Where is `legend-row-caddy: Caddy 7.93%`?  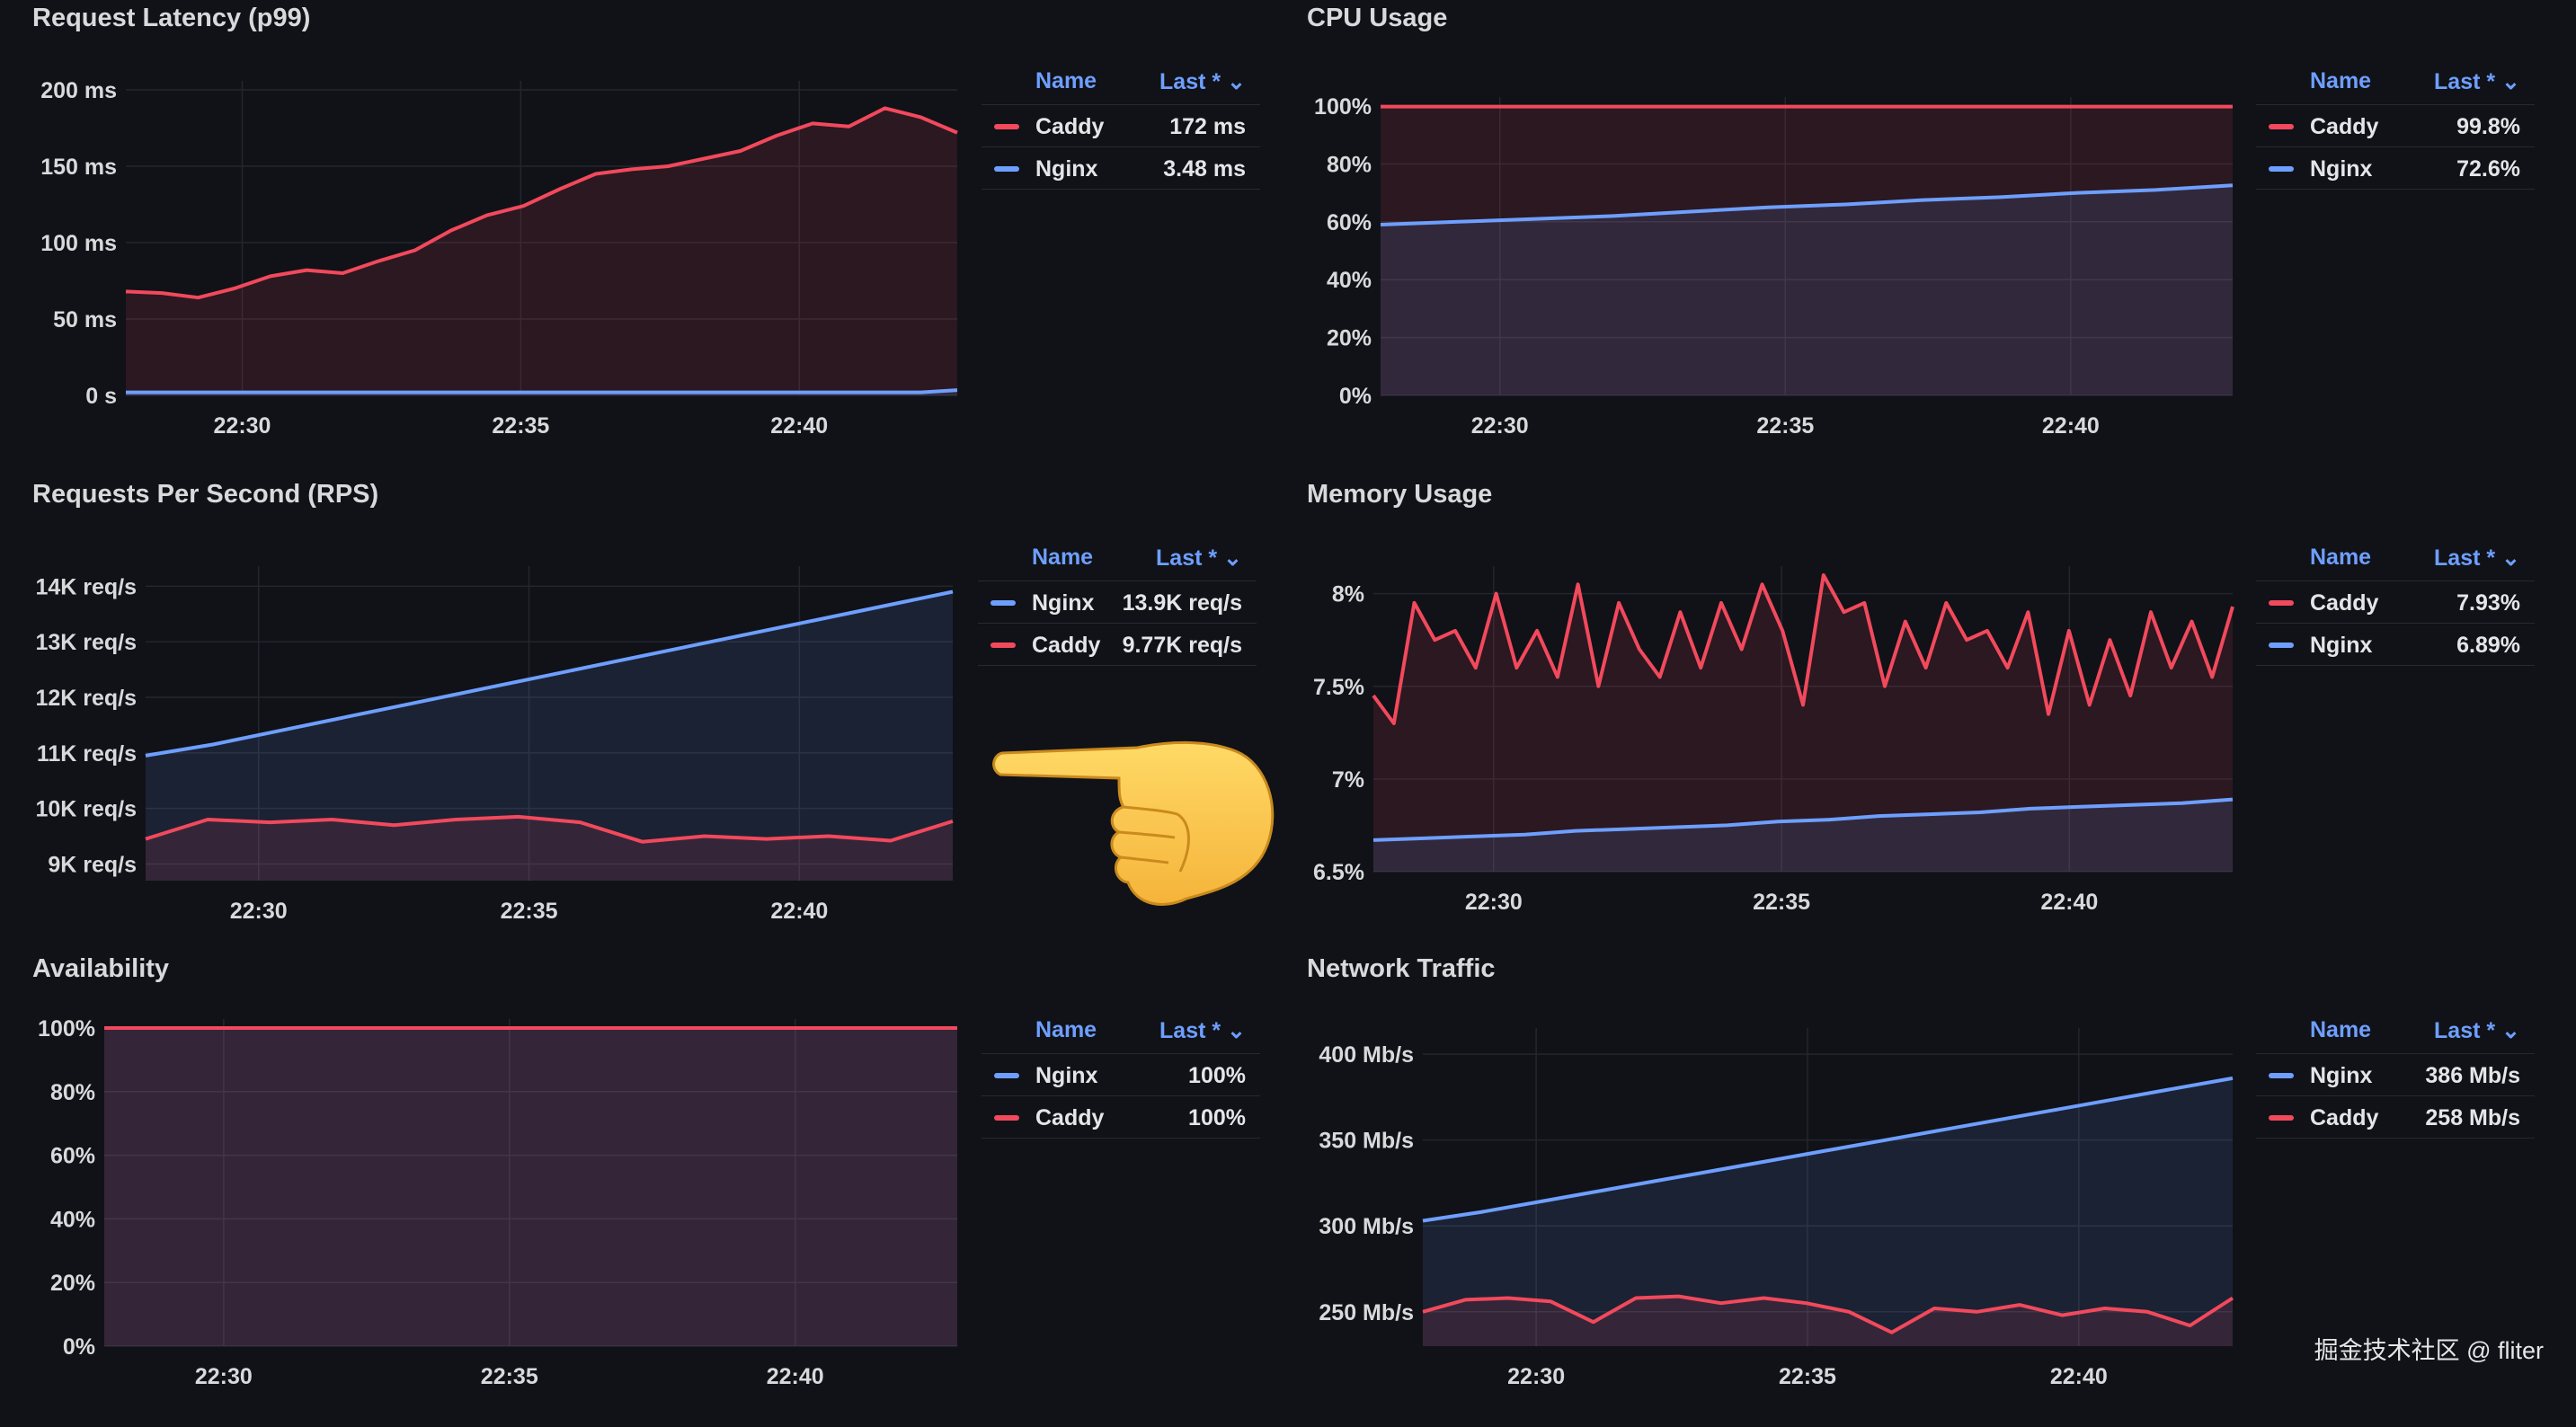
legend-row-caddy: Caddy 7.93% is located at coordinates (2395, 602).